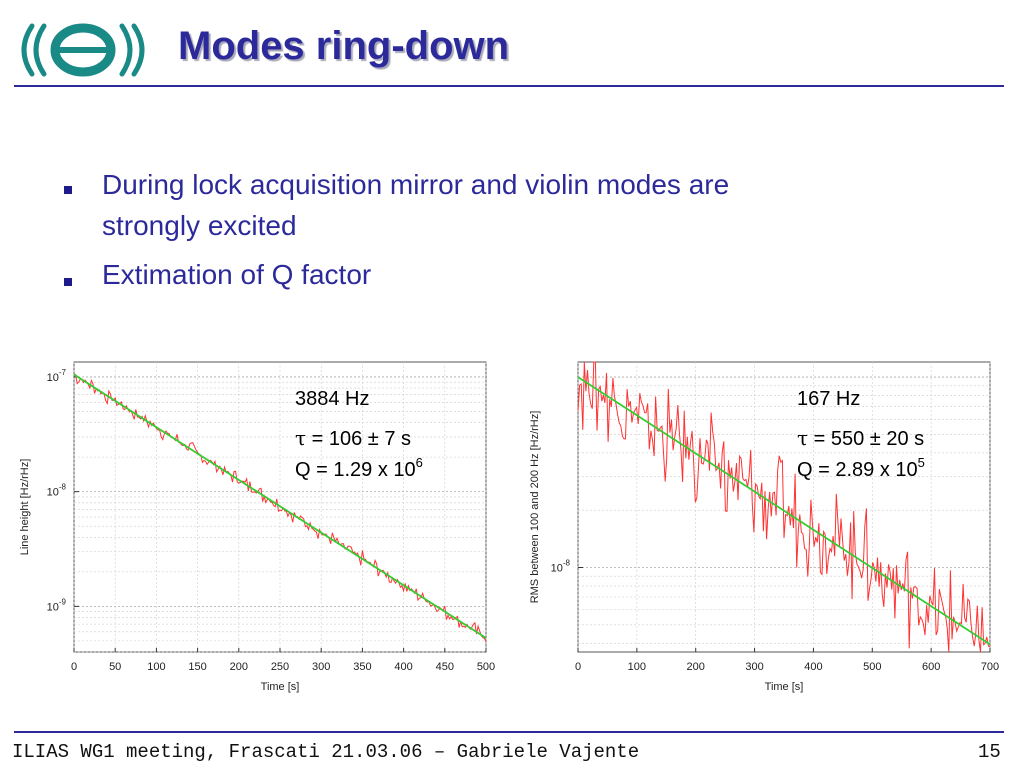 This screenshot has height=768, width=1024. What do you see at coordinates (57, 376) in the screenshot?
I see `y-tick-label: 10⁻⁷` at bounding box center [57, 376].